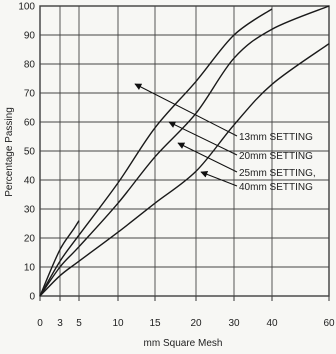 Image resolution: width=336 pixels, height=354 pixels. Describe the element at coordinates (59, 258) in the screenshot. I see `series-line-13mm` at that location.